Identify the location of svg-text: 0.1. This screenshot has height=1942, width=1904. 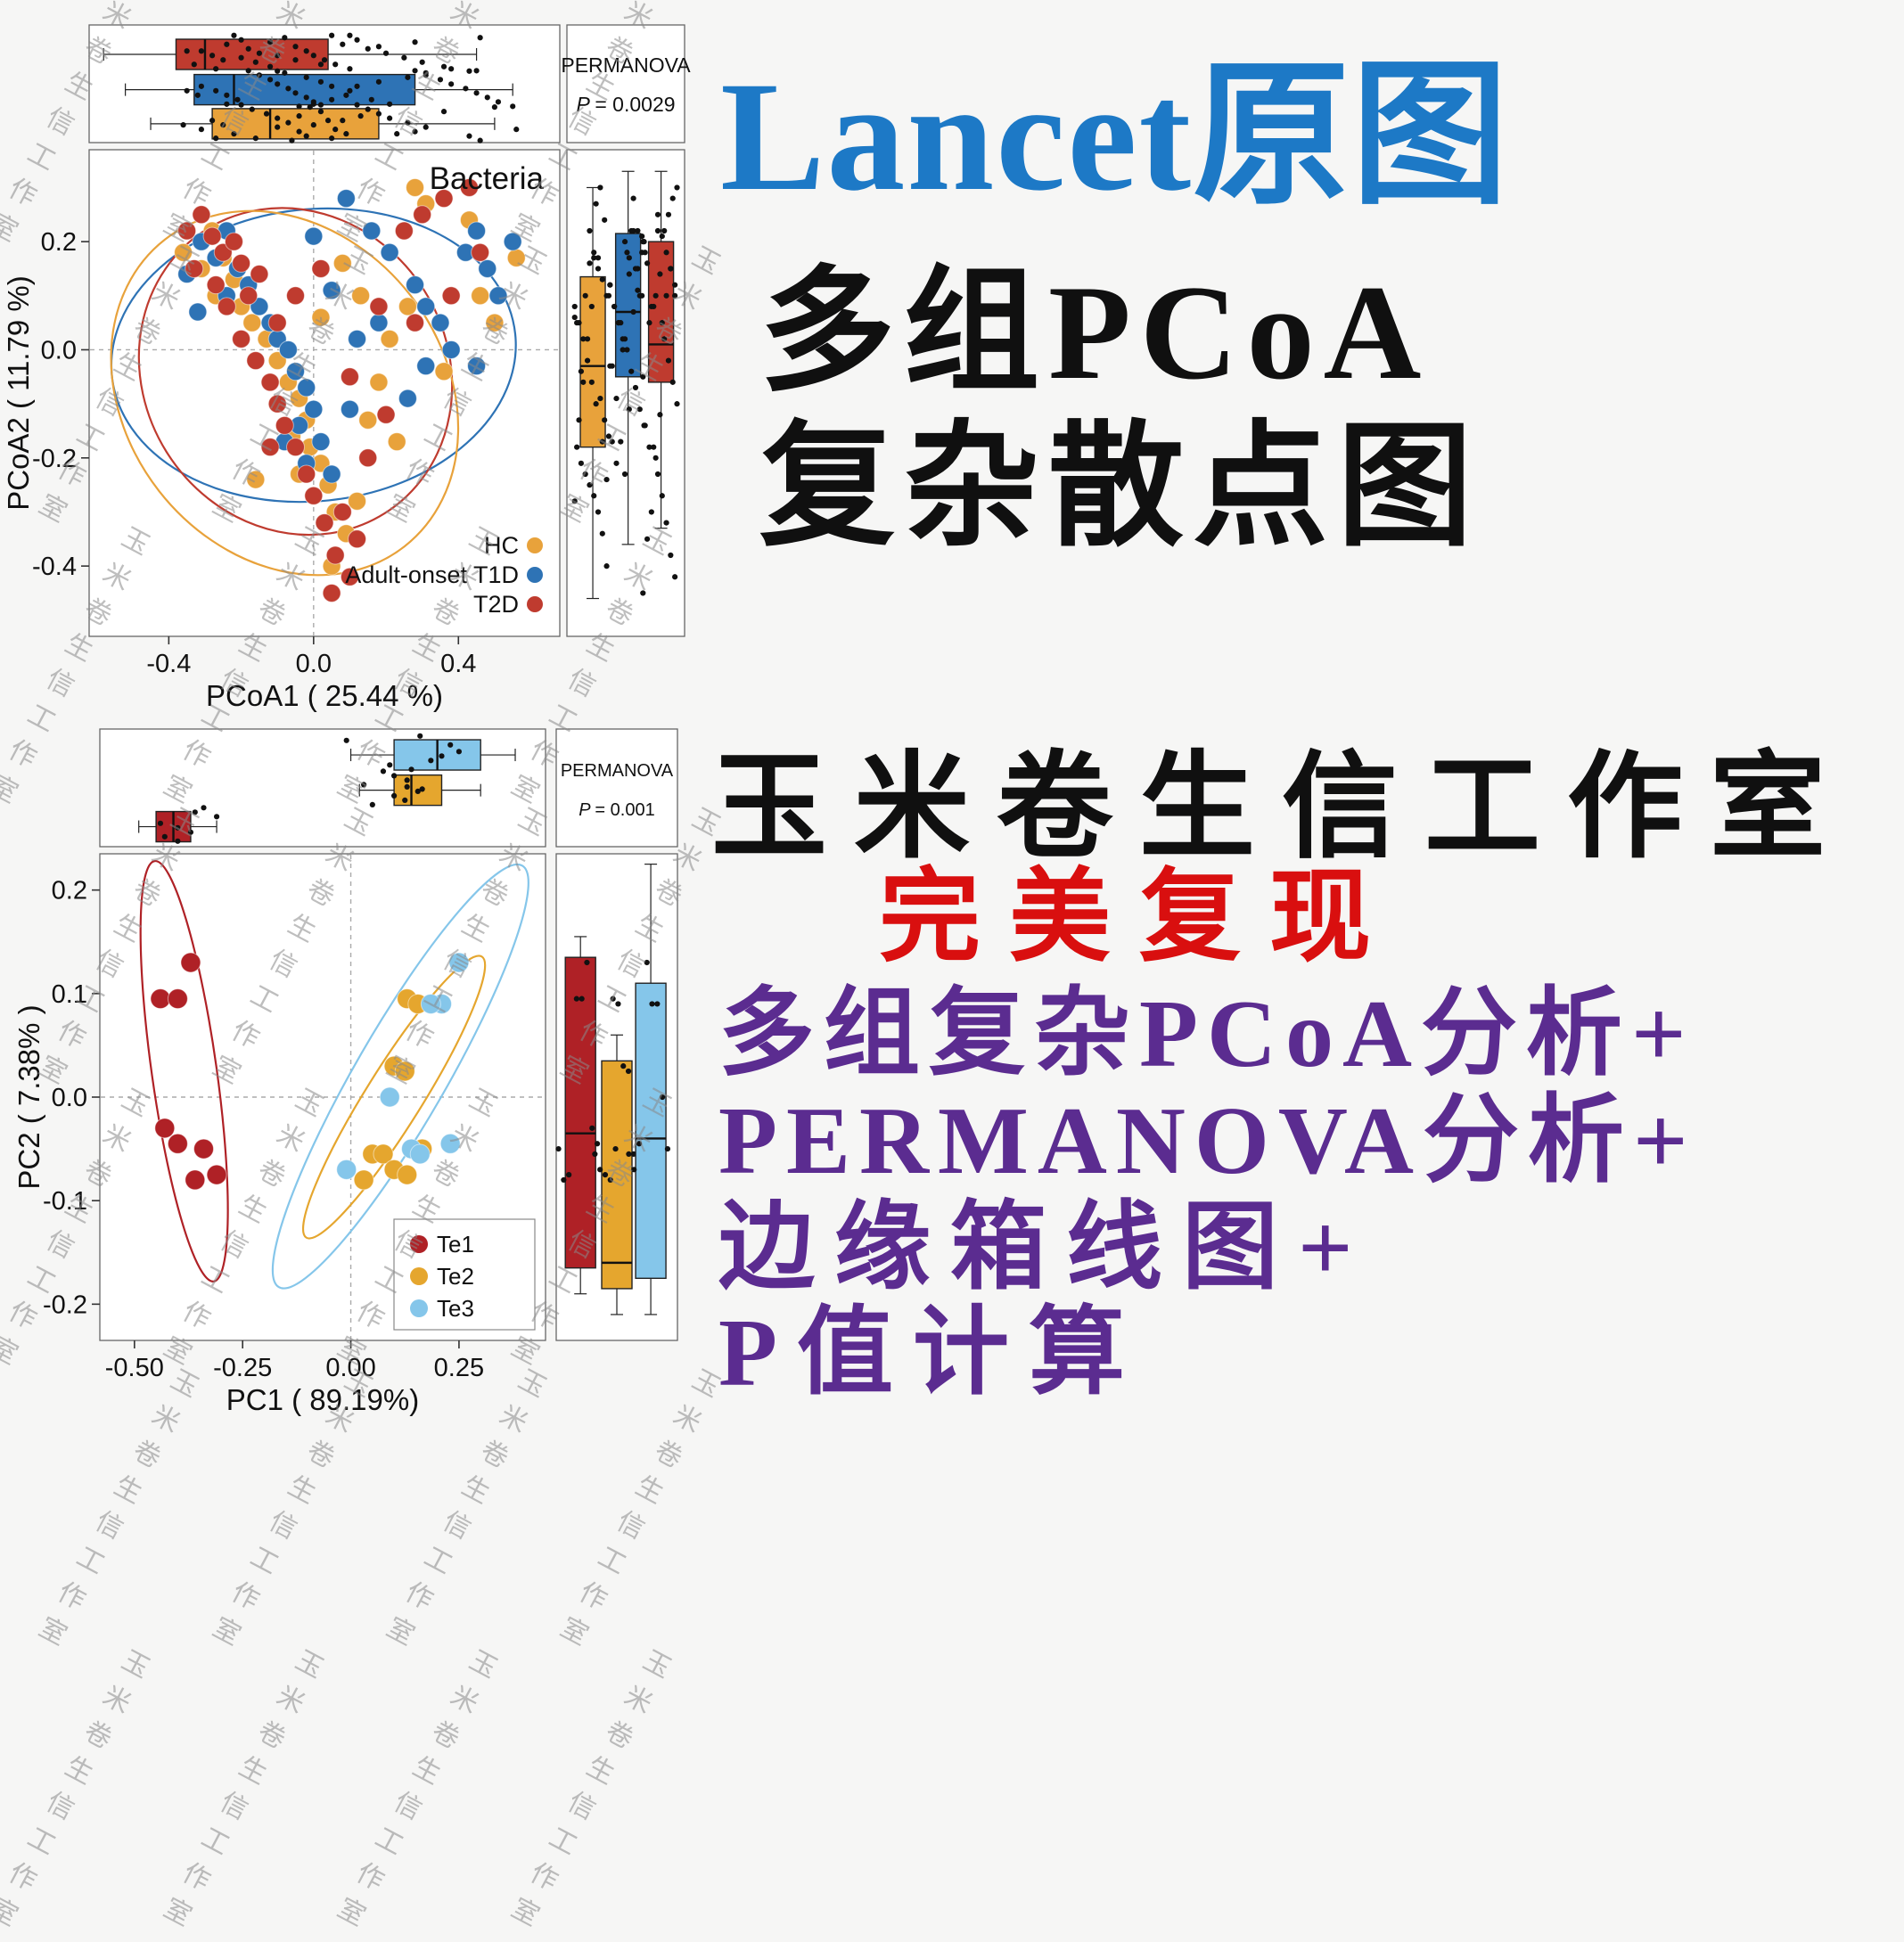
(69, 995).